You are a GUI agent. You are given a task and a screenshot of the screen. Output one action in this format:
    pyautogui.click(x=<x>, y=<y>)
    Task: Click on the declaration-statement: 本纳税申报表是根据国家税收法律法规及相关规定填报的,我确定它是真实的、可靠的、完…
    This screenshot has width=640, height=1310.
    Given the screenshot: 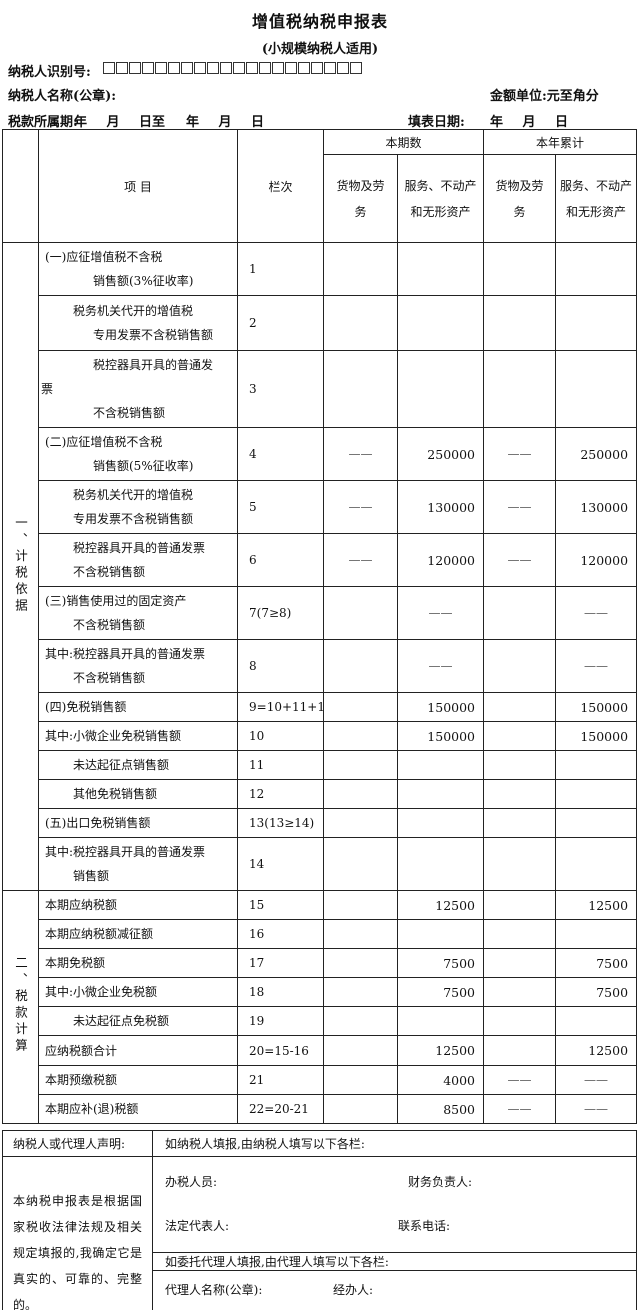 What is the action you would take?
    pyautogui.click(x=77, y=1233)
    